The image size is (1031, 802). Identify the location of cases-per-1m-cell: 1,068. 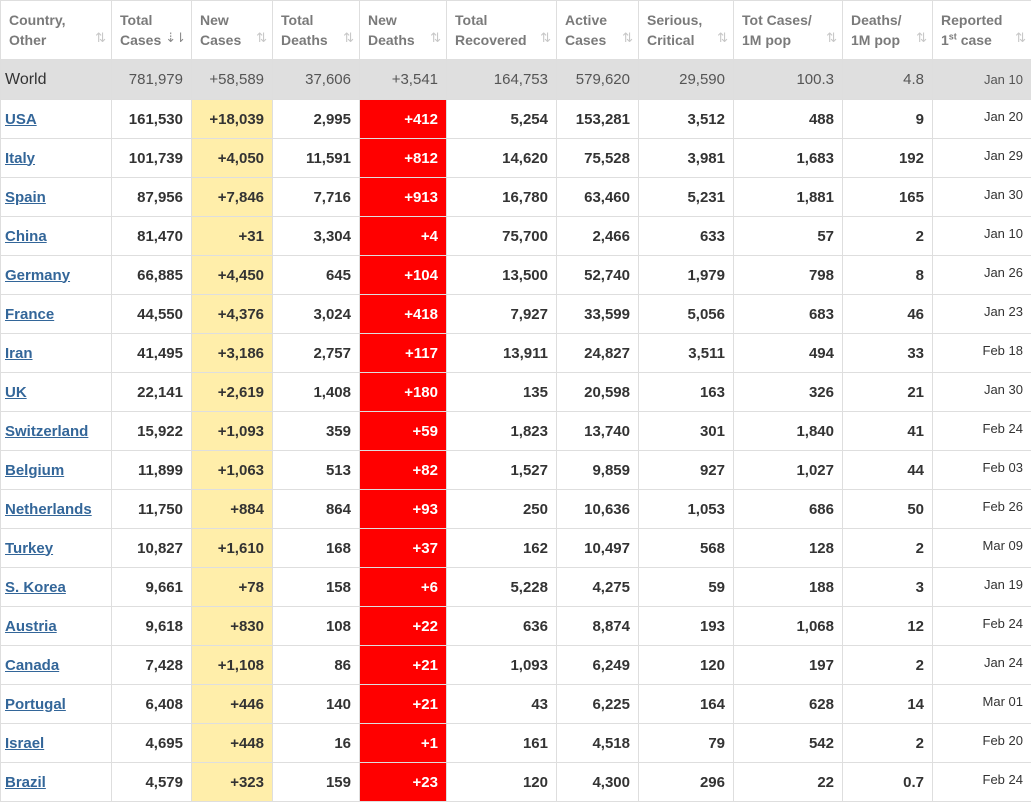
(788, 626).